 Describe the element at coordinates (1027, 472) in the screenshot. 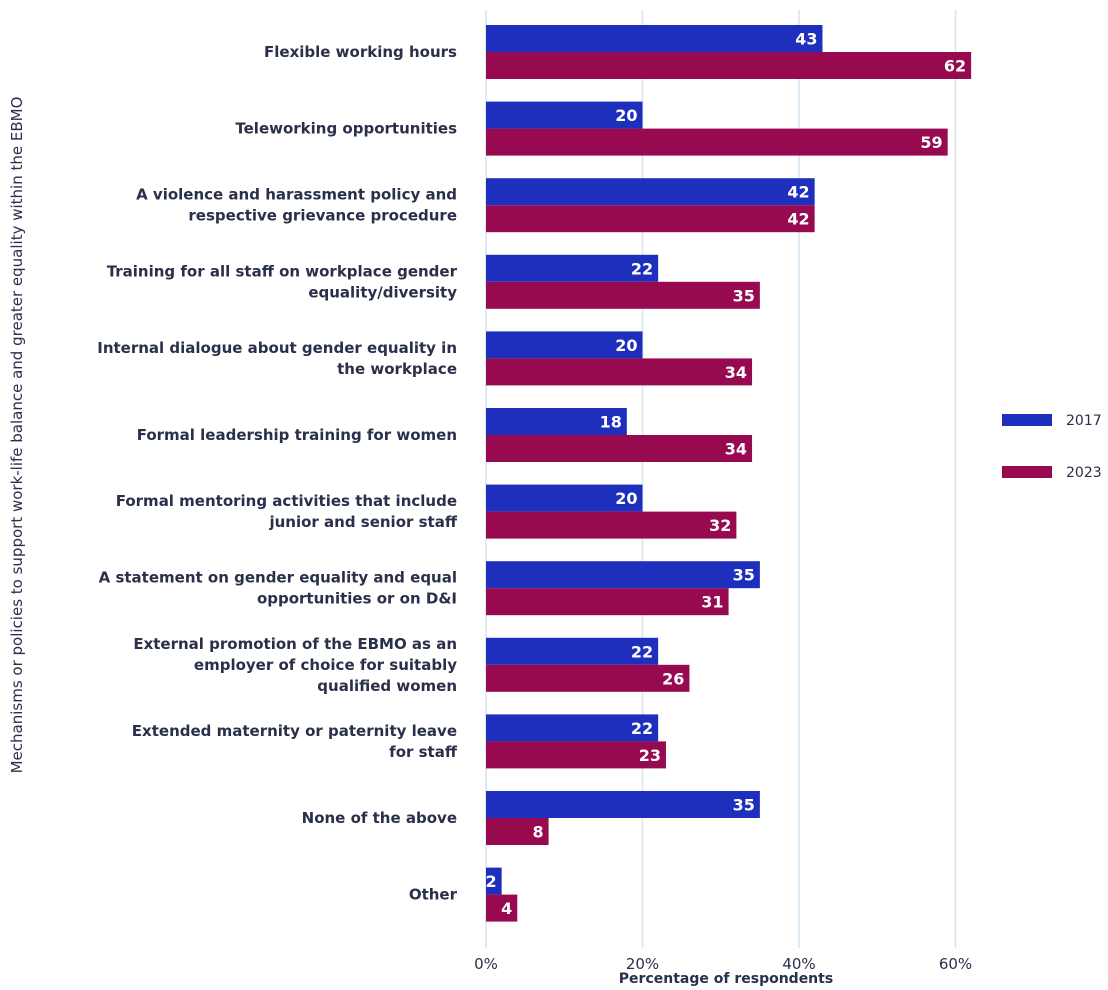

I see `legend-swatch-2023` at that location.